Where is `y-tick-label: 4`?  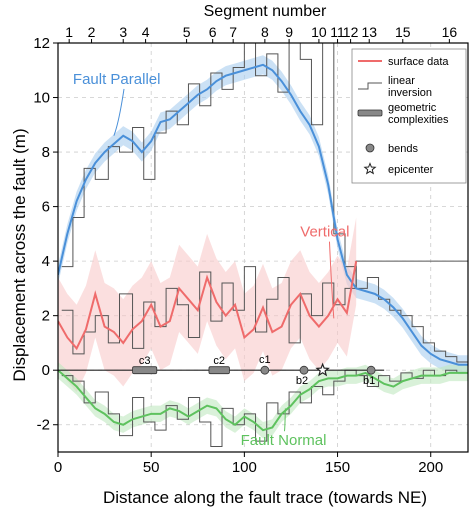 y-tick-label: 4 is located at coordinates (46, 261).